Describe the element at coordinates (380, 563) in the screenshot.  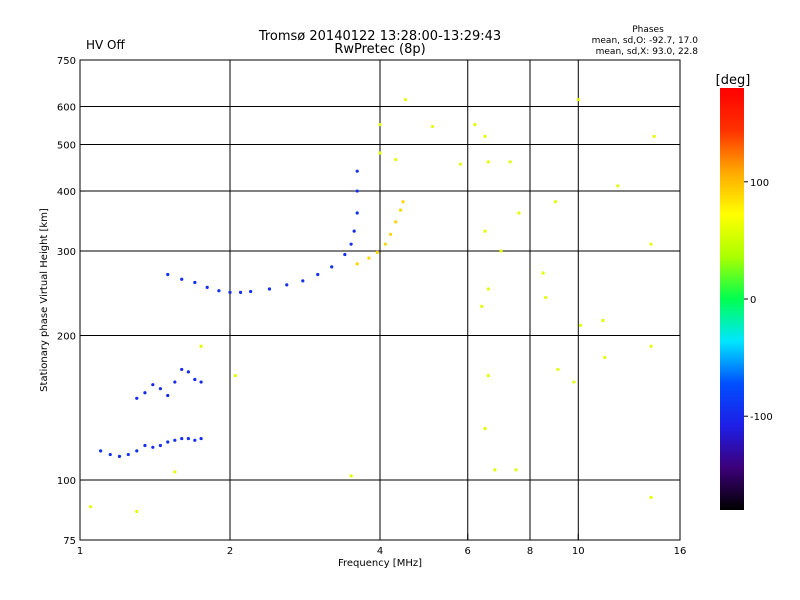
I see `x-axis-label: Frequency [MHz]` at that location.